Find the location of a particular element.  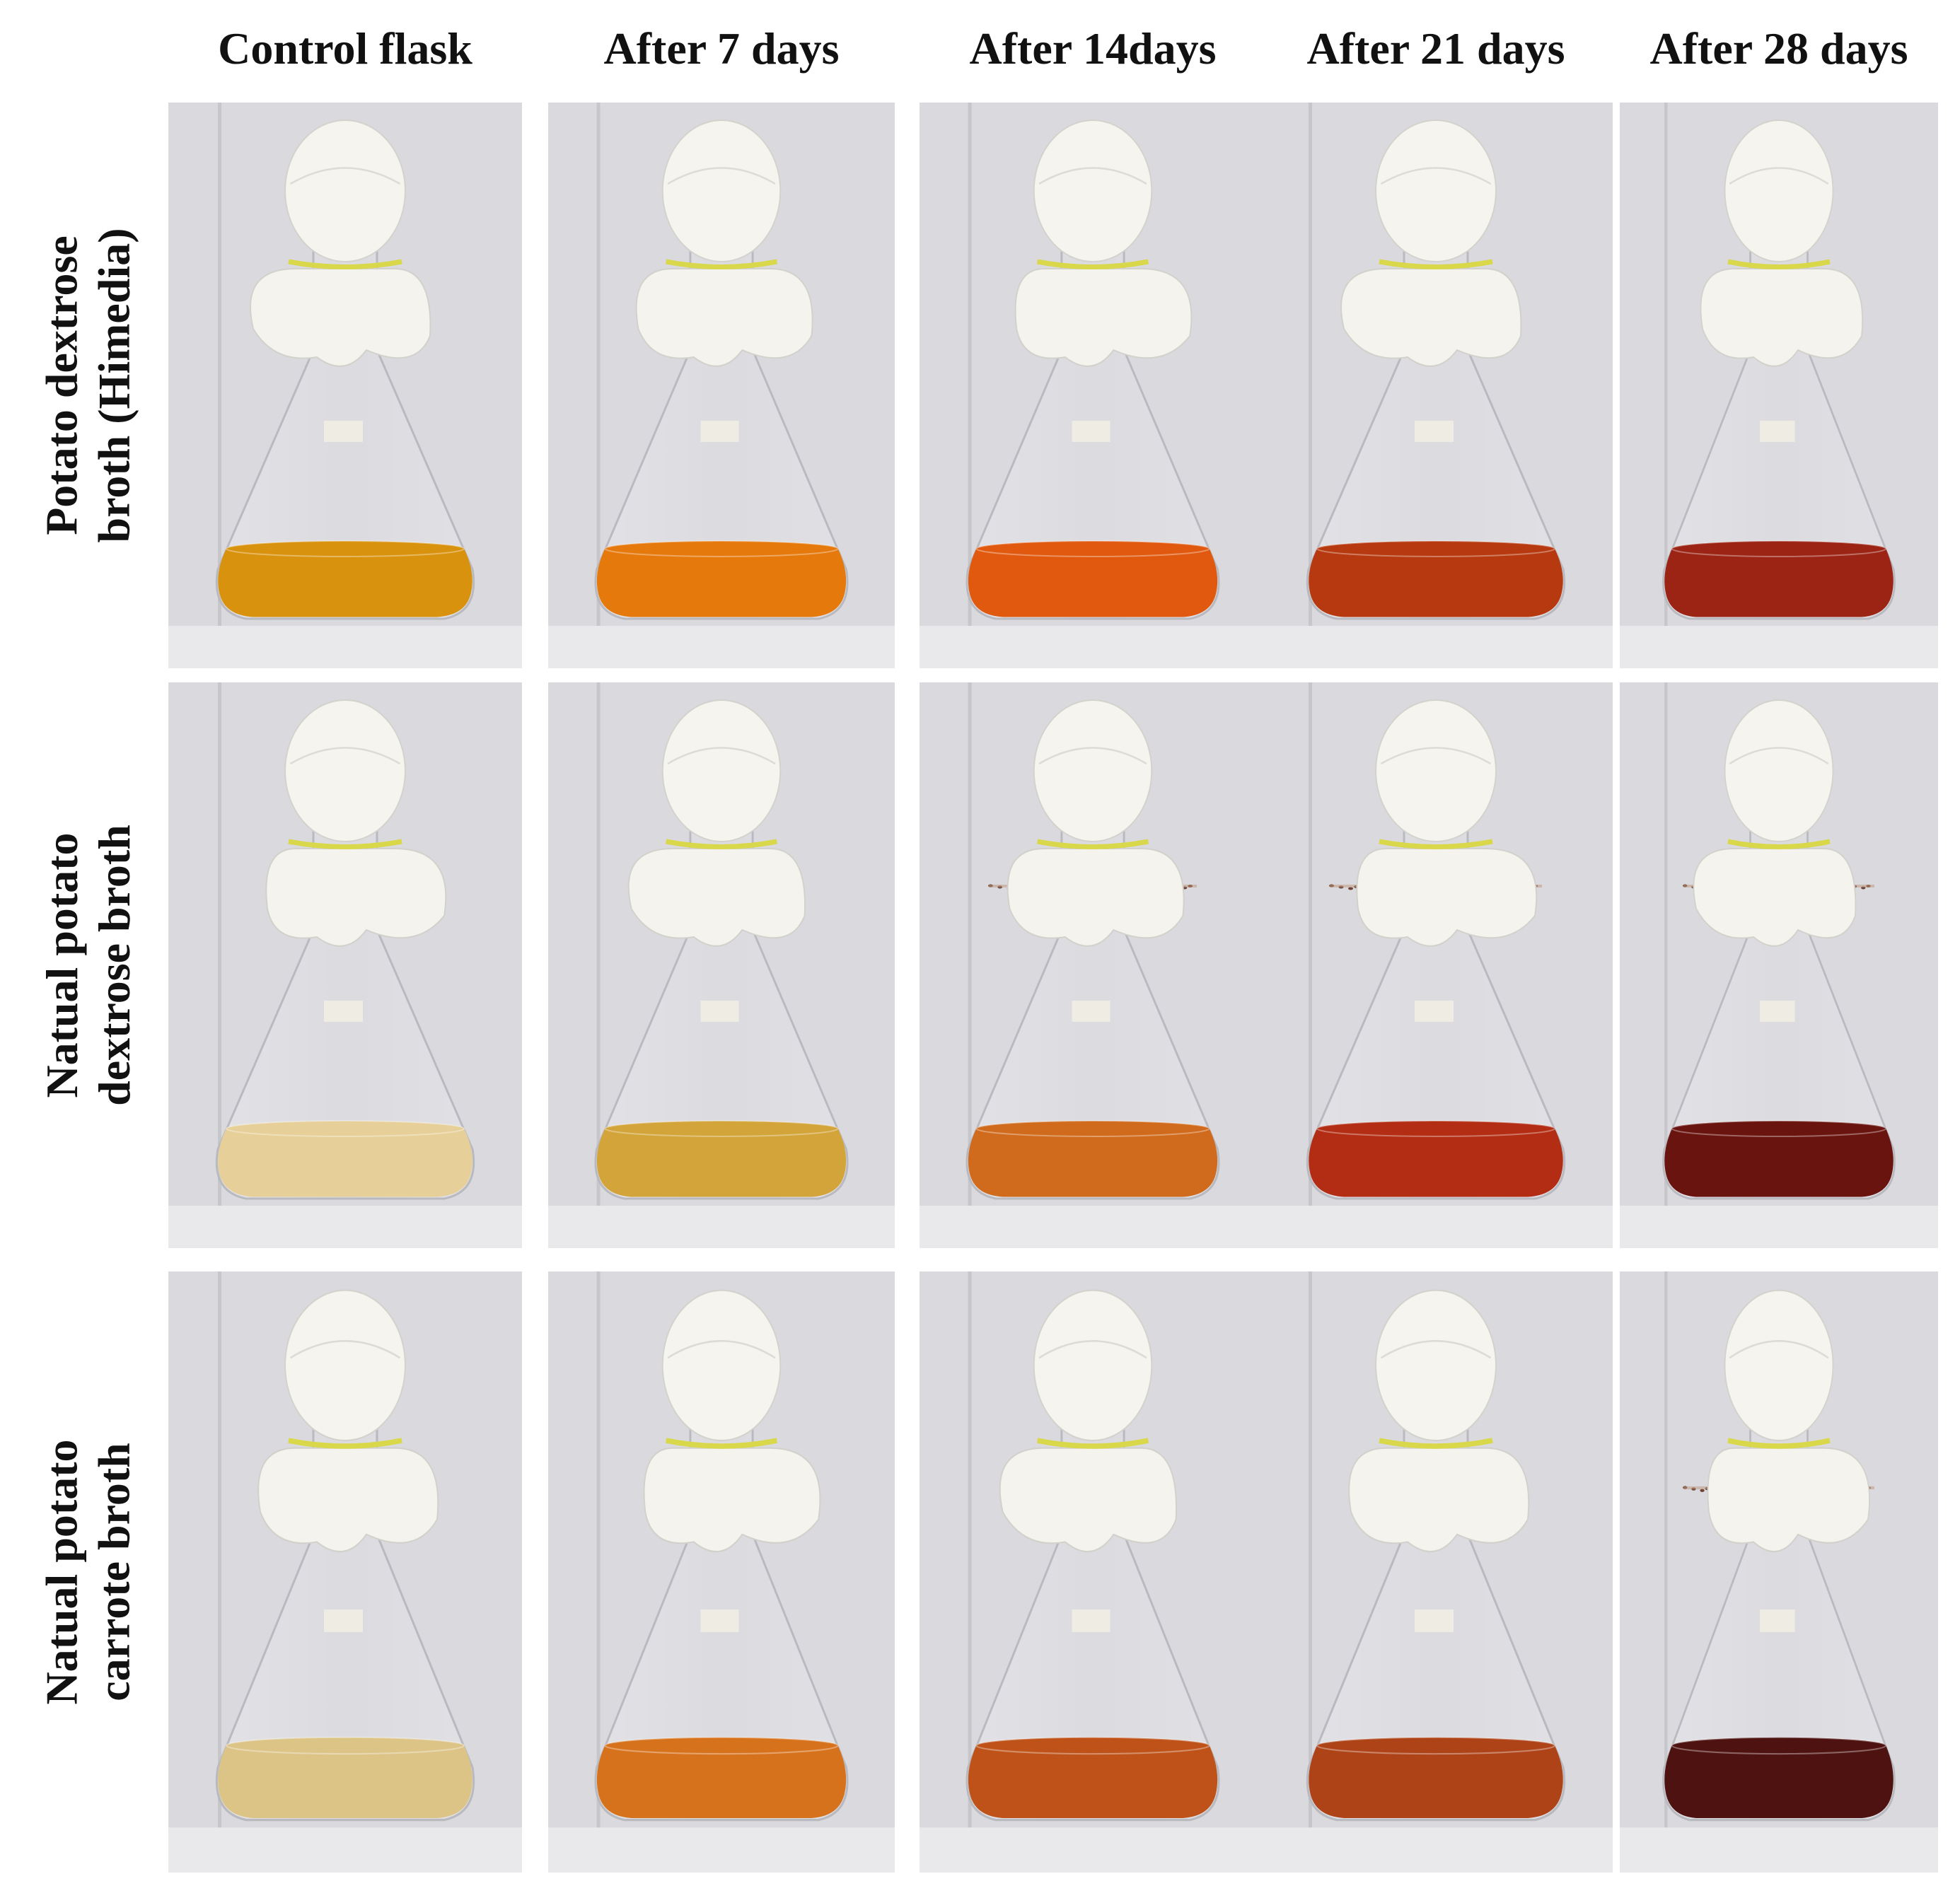

column-header-7-days: After 7 days is located at coordinates (721, 48).